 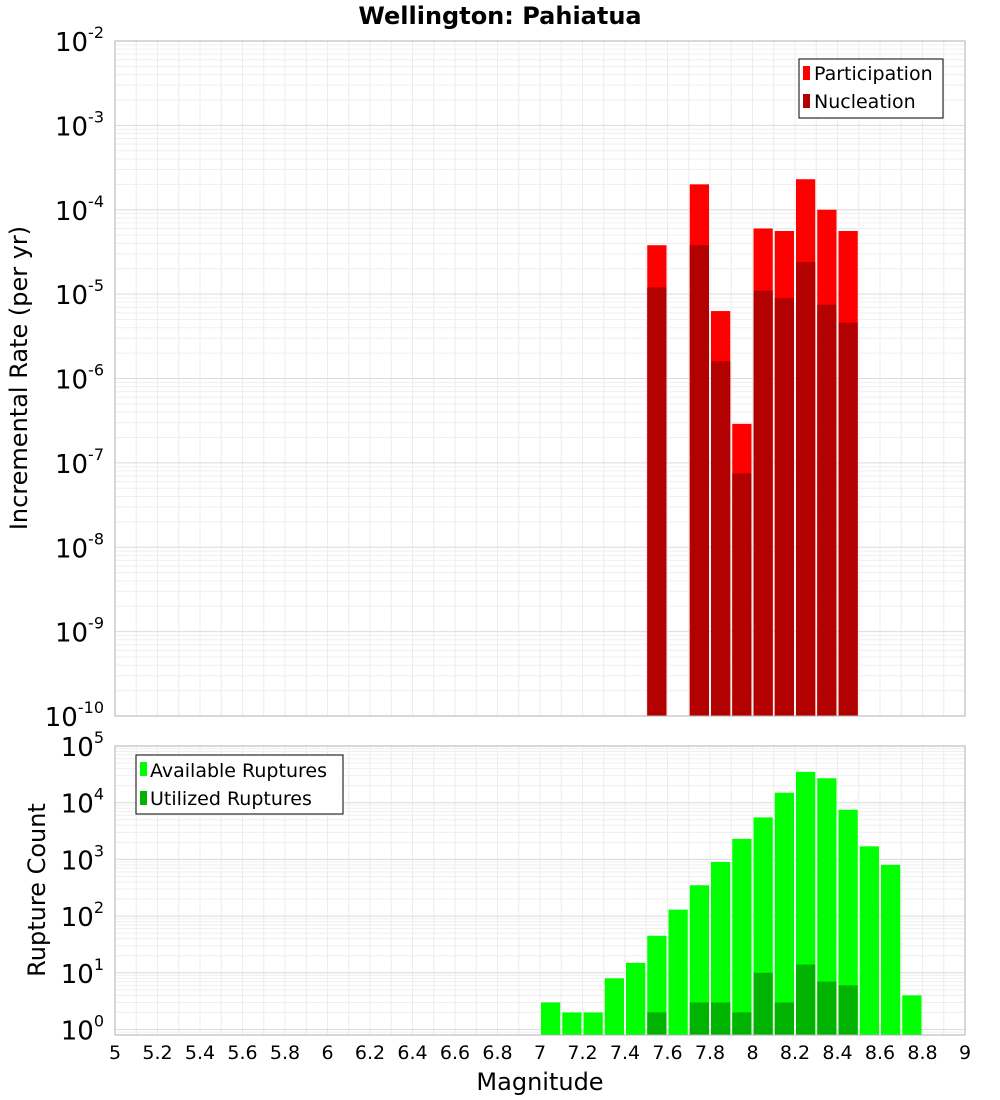 I want to click on x-tick-label: 9, so click(x=965, y=1053).